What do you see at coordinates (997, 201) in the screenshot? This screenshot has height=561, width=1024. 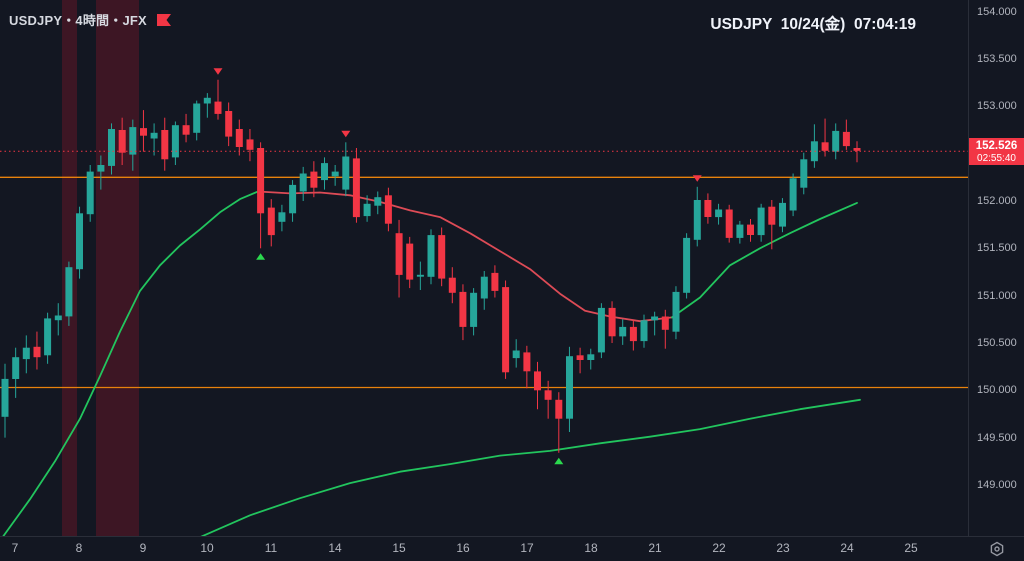 I see `price-axis-label: 152.000` at bounding box center [997, 201].